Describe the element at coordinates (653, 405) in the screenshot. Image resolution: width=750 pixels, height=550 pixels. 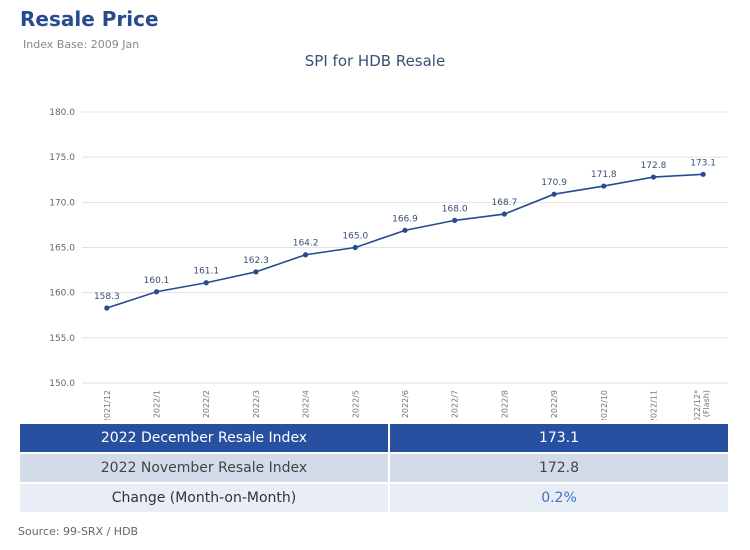
I see `x-tick-label: 2022/11` at that location.